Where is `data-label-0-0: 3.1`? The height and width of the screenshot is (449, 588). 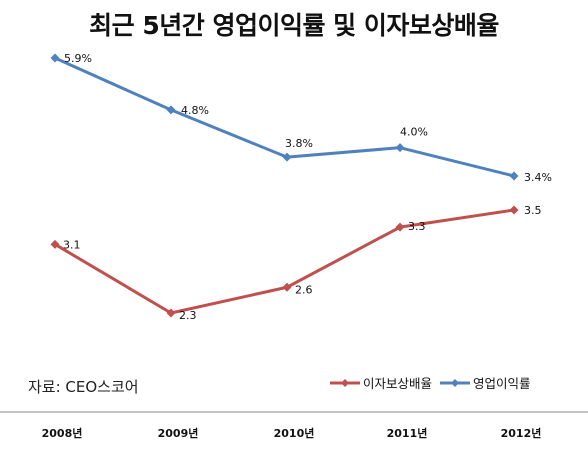 data-label-0-0: 3.1 is located at coordinates (72, 244).